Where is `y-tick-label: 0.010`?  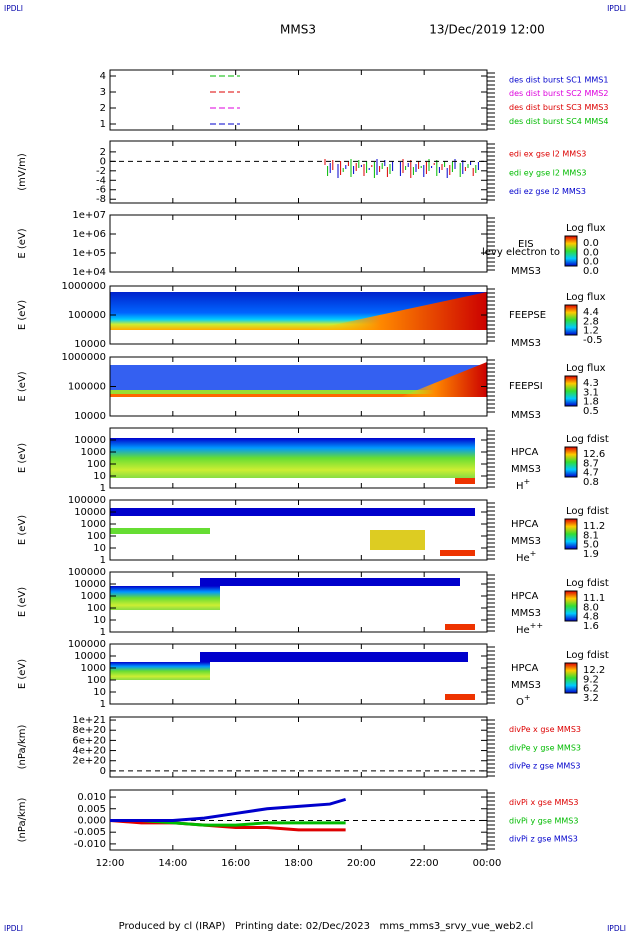 y-tick-label: 0.010 is located at coordinates (91, 797).